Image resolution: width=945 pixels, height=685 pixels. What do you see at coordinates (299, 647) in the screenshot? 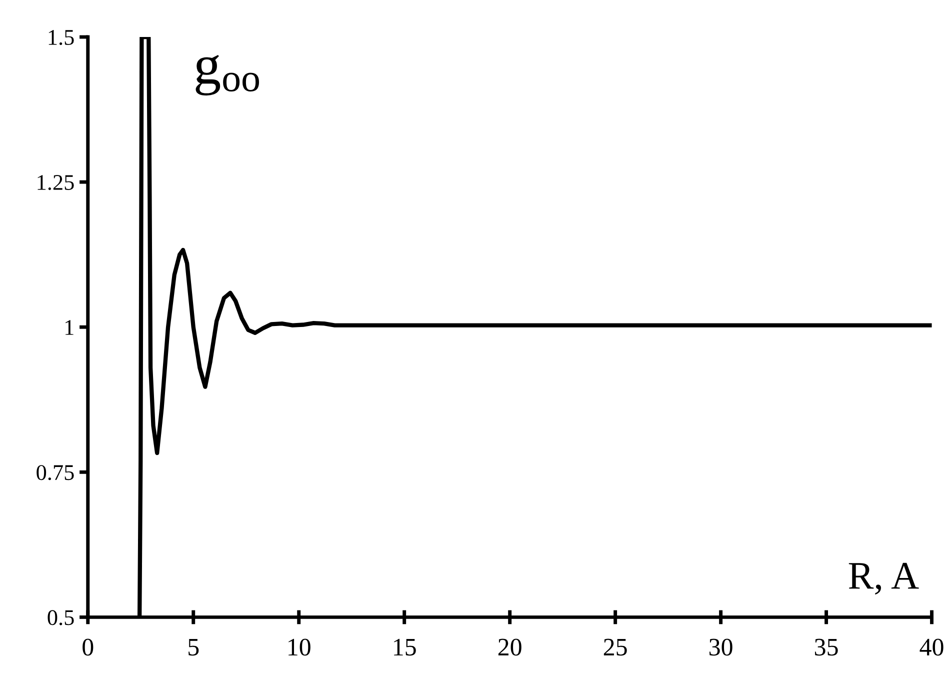
I see `x-tick-label: 10` at bounding box center [299, 647].